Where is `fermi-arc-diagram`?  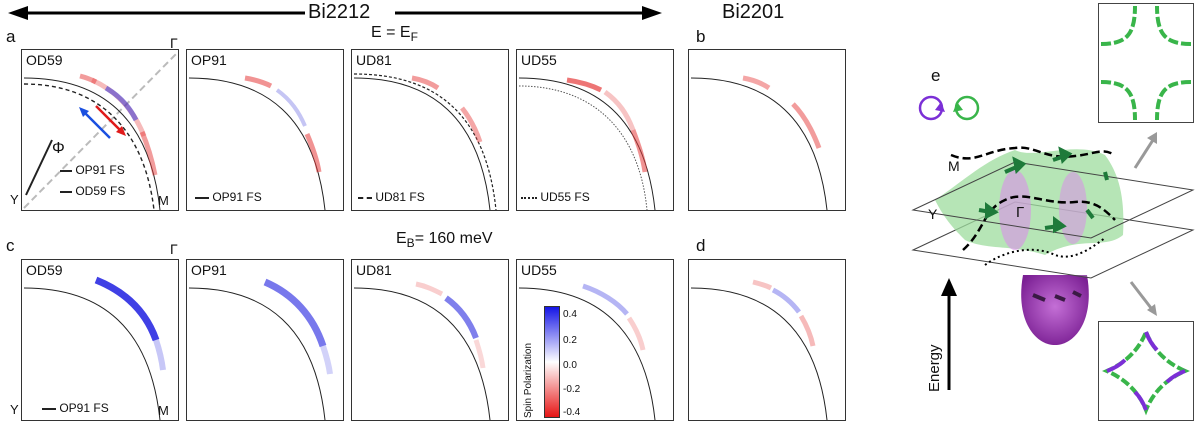
fermi-arc-diagram is located at coordinates (1146, 63).